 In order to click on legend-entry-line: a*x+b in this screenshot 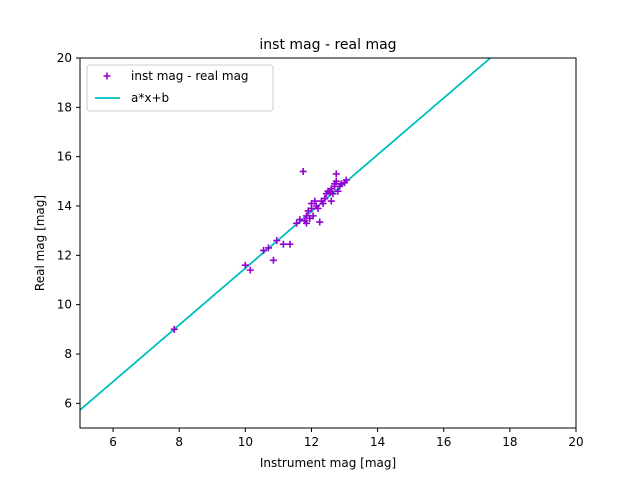, I will do `click(150, 98)`.